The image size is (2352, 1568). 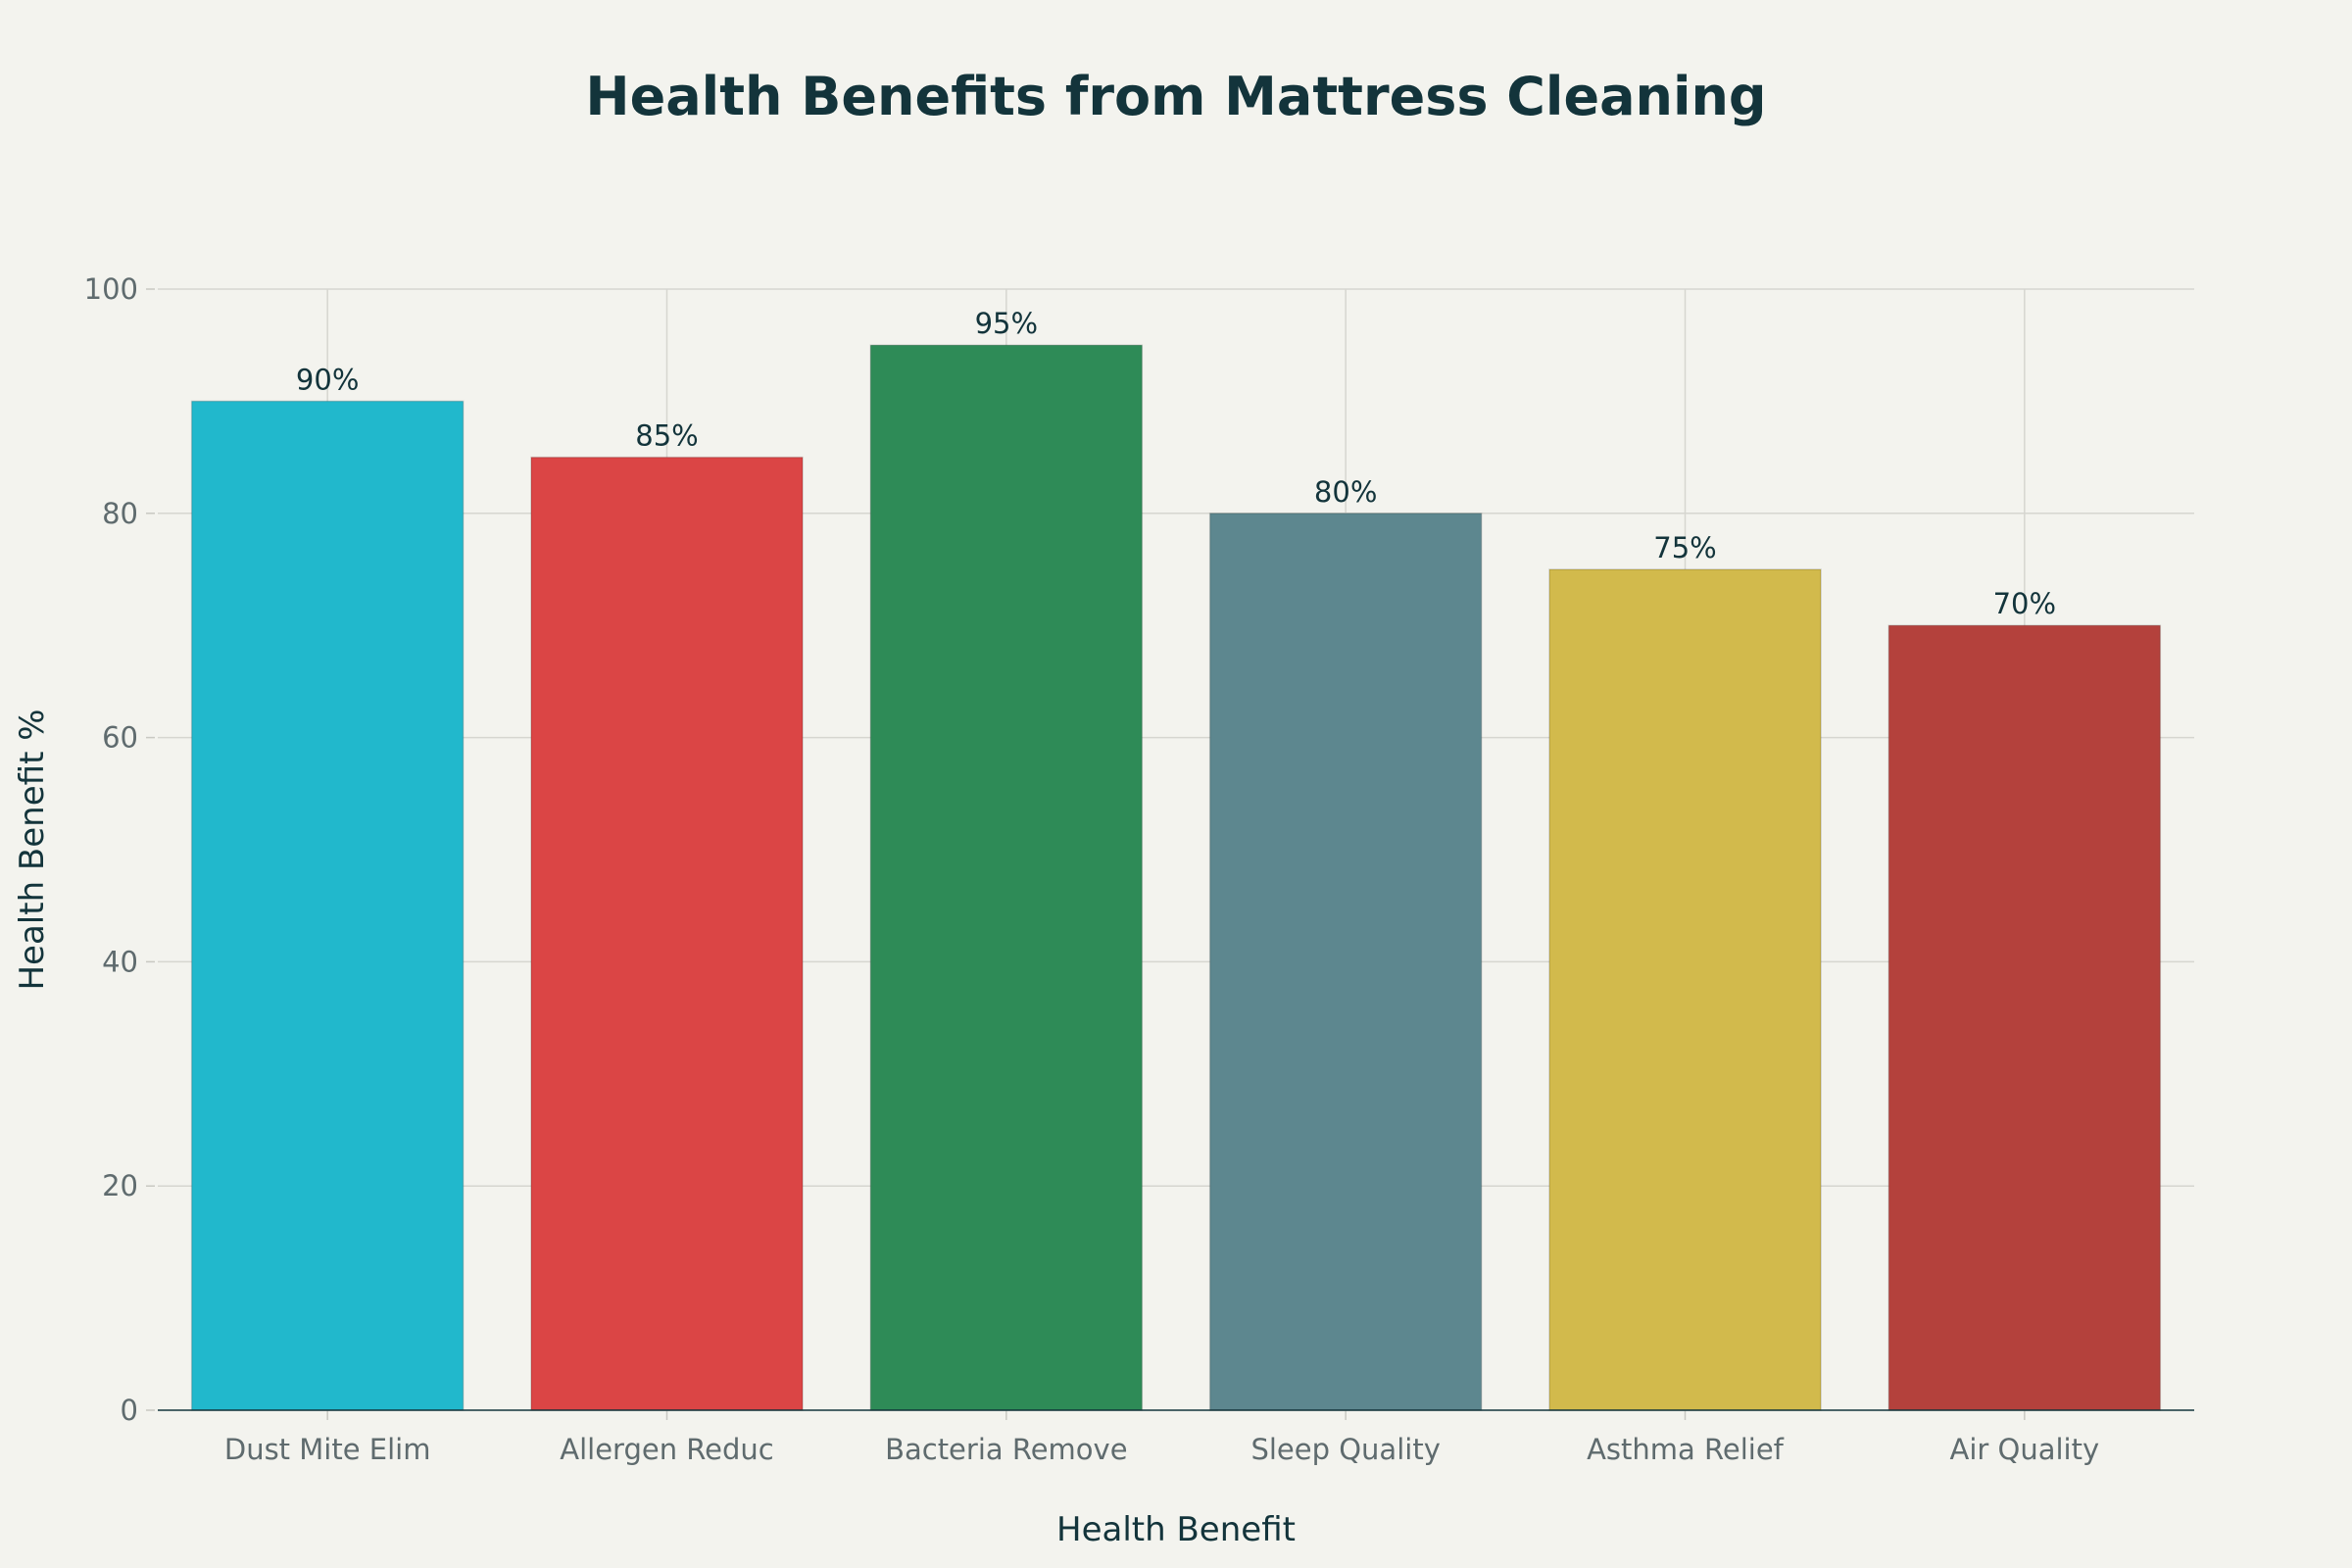 What do you see at coordinates (120, 961) in the screenshot?
I see `y-tick-label: 40` at bounding box center [120, 961].